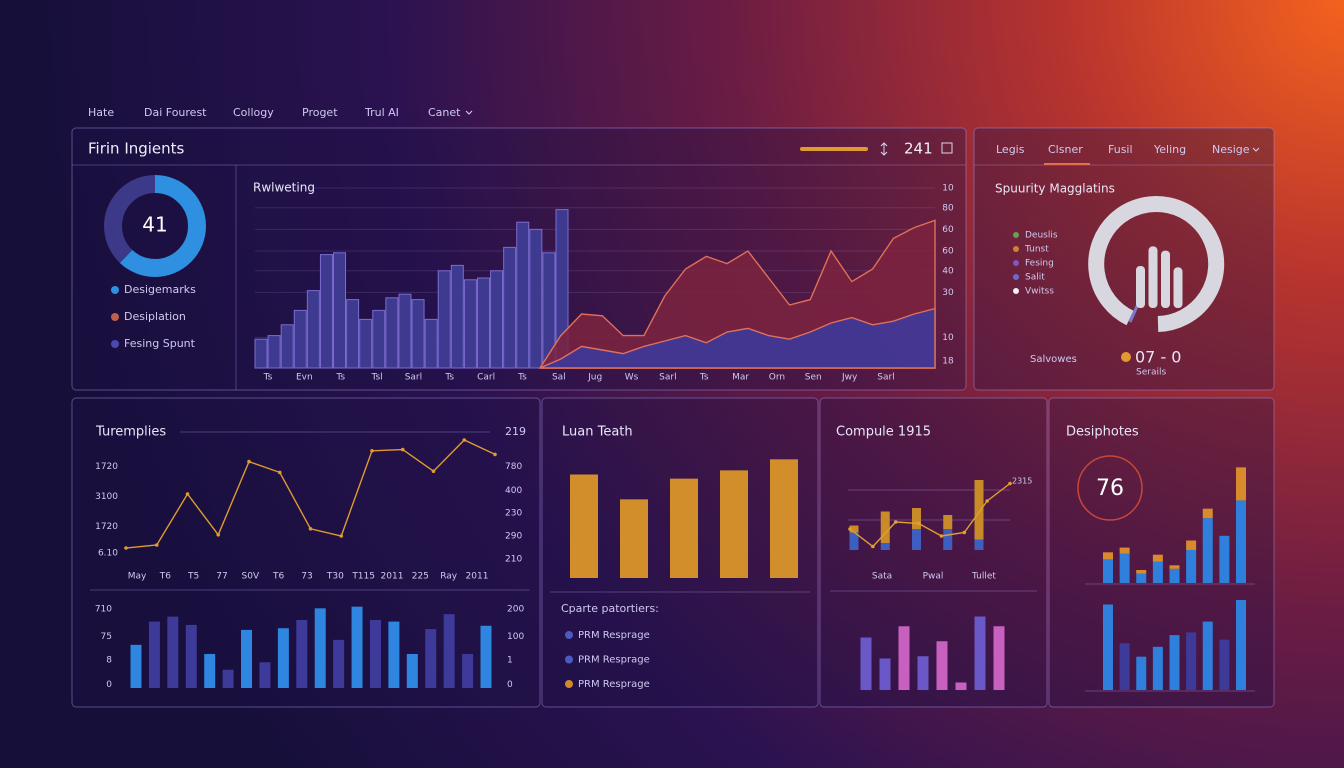  Describe the element at coordinates (882, 577) in the screenshot. I see `x-tick-label: Sata` at that location.